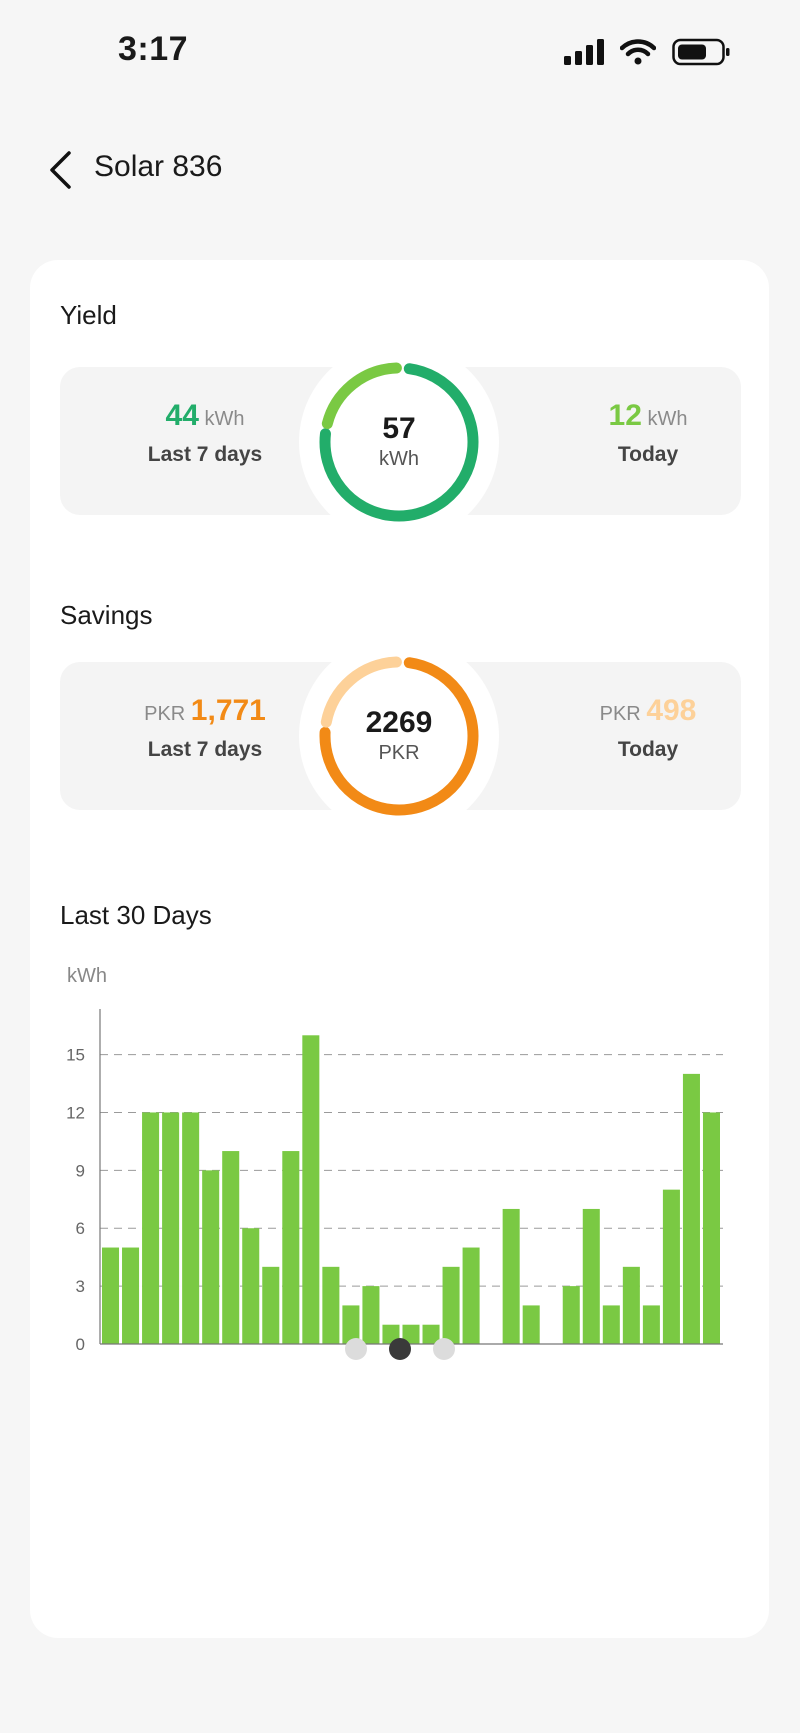 This screenshot has height=1733, width=800. What do you see at coordinates (399, 722) in the screenshot?
I see `savings-total-value: 2269` at bounding box center [399, 722].